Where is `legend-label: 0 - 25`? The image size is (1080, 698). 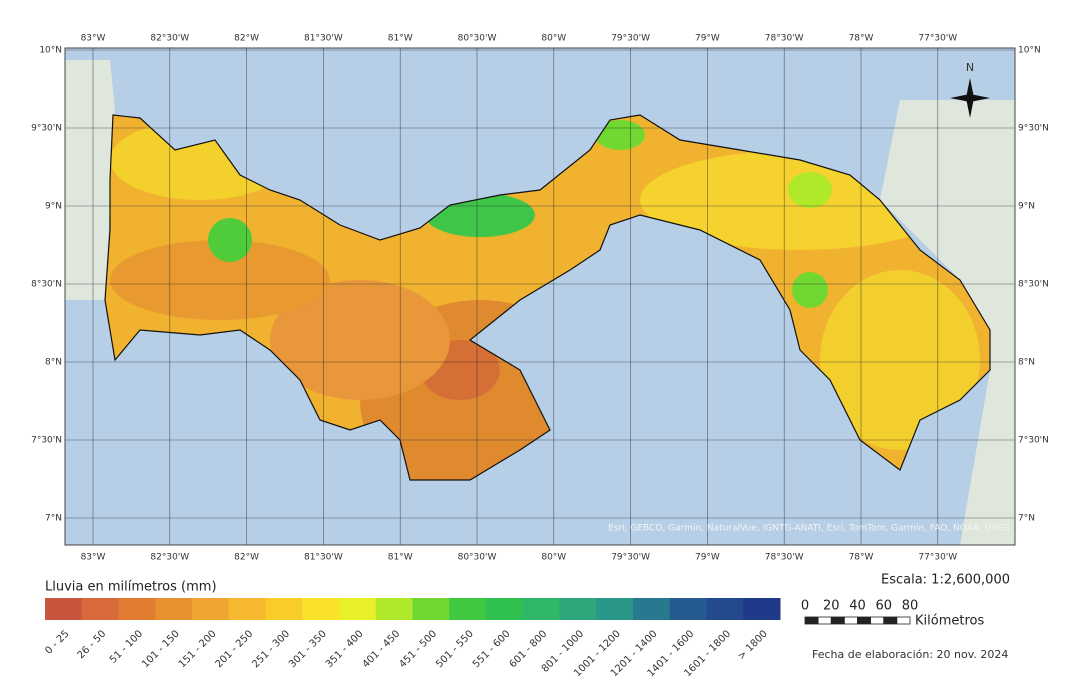
legend-label: 0 - 25 is located at coordinates (57, 642).